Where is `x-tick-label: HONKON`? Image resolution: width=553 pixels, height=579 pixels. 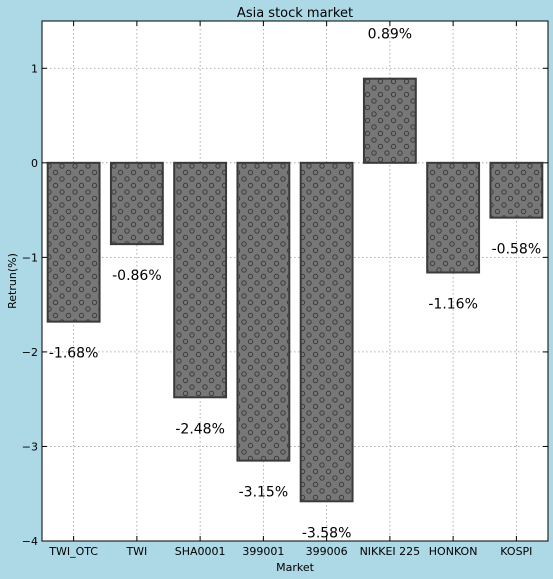
x-tick-label: HONKON is located at coordinates (453, 551).